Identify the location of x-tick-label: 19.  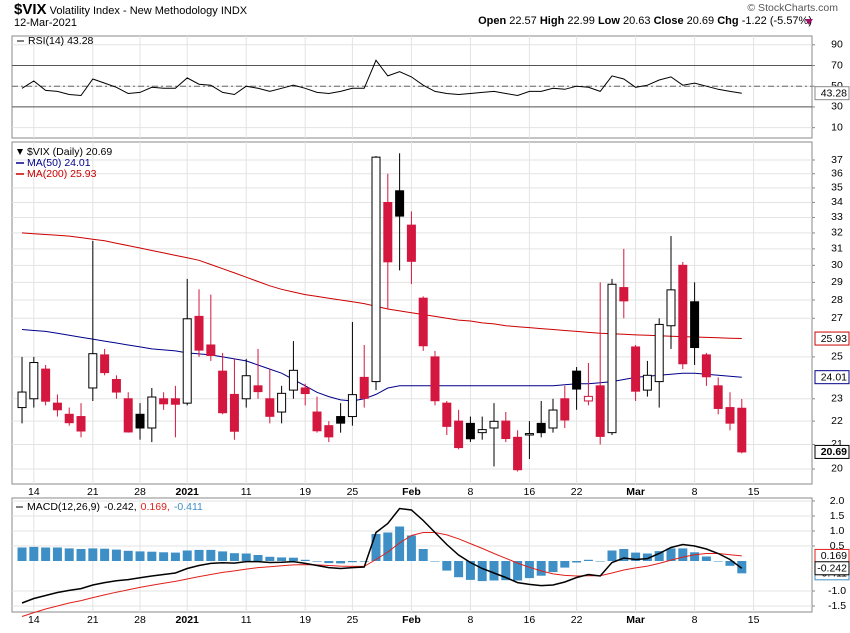
(305, 492).